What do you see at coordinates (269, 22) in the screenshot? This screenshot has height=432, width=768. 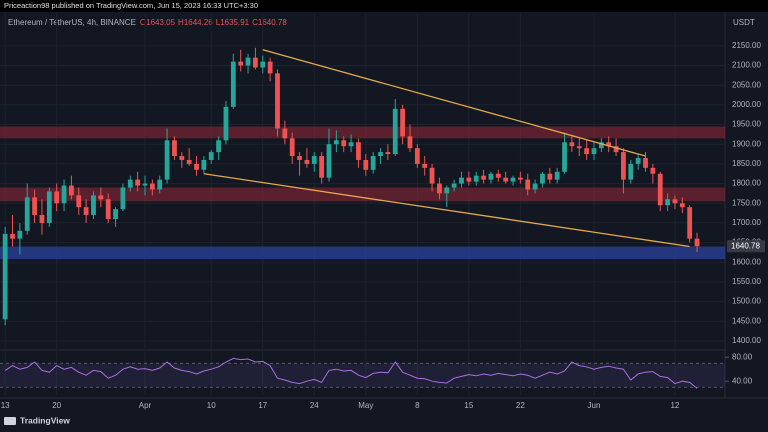 I see `legend-close: C1640.78` at bounding box center [269, 22].